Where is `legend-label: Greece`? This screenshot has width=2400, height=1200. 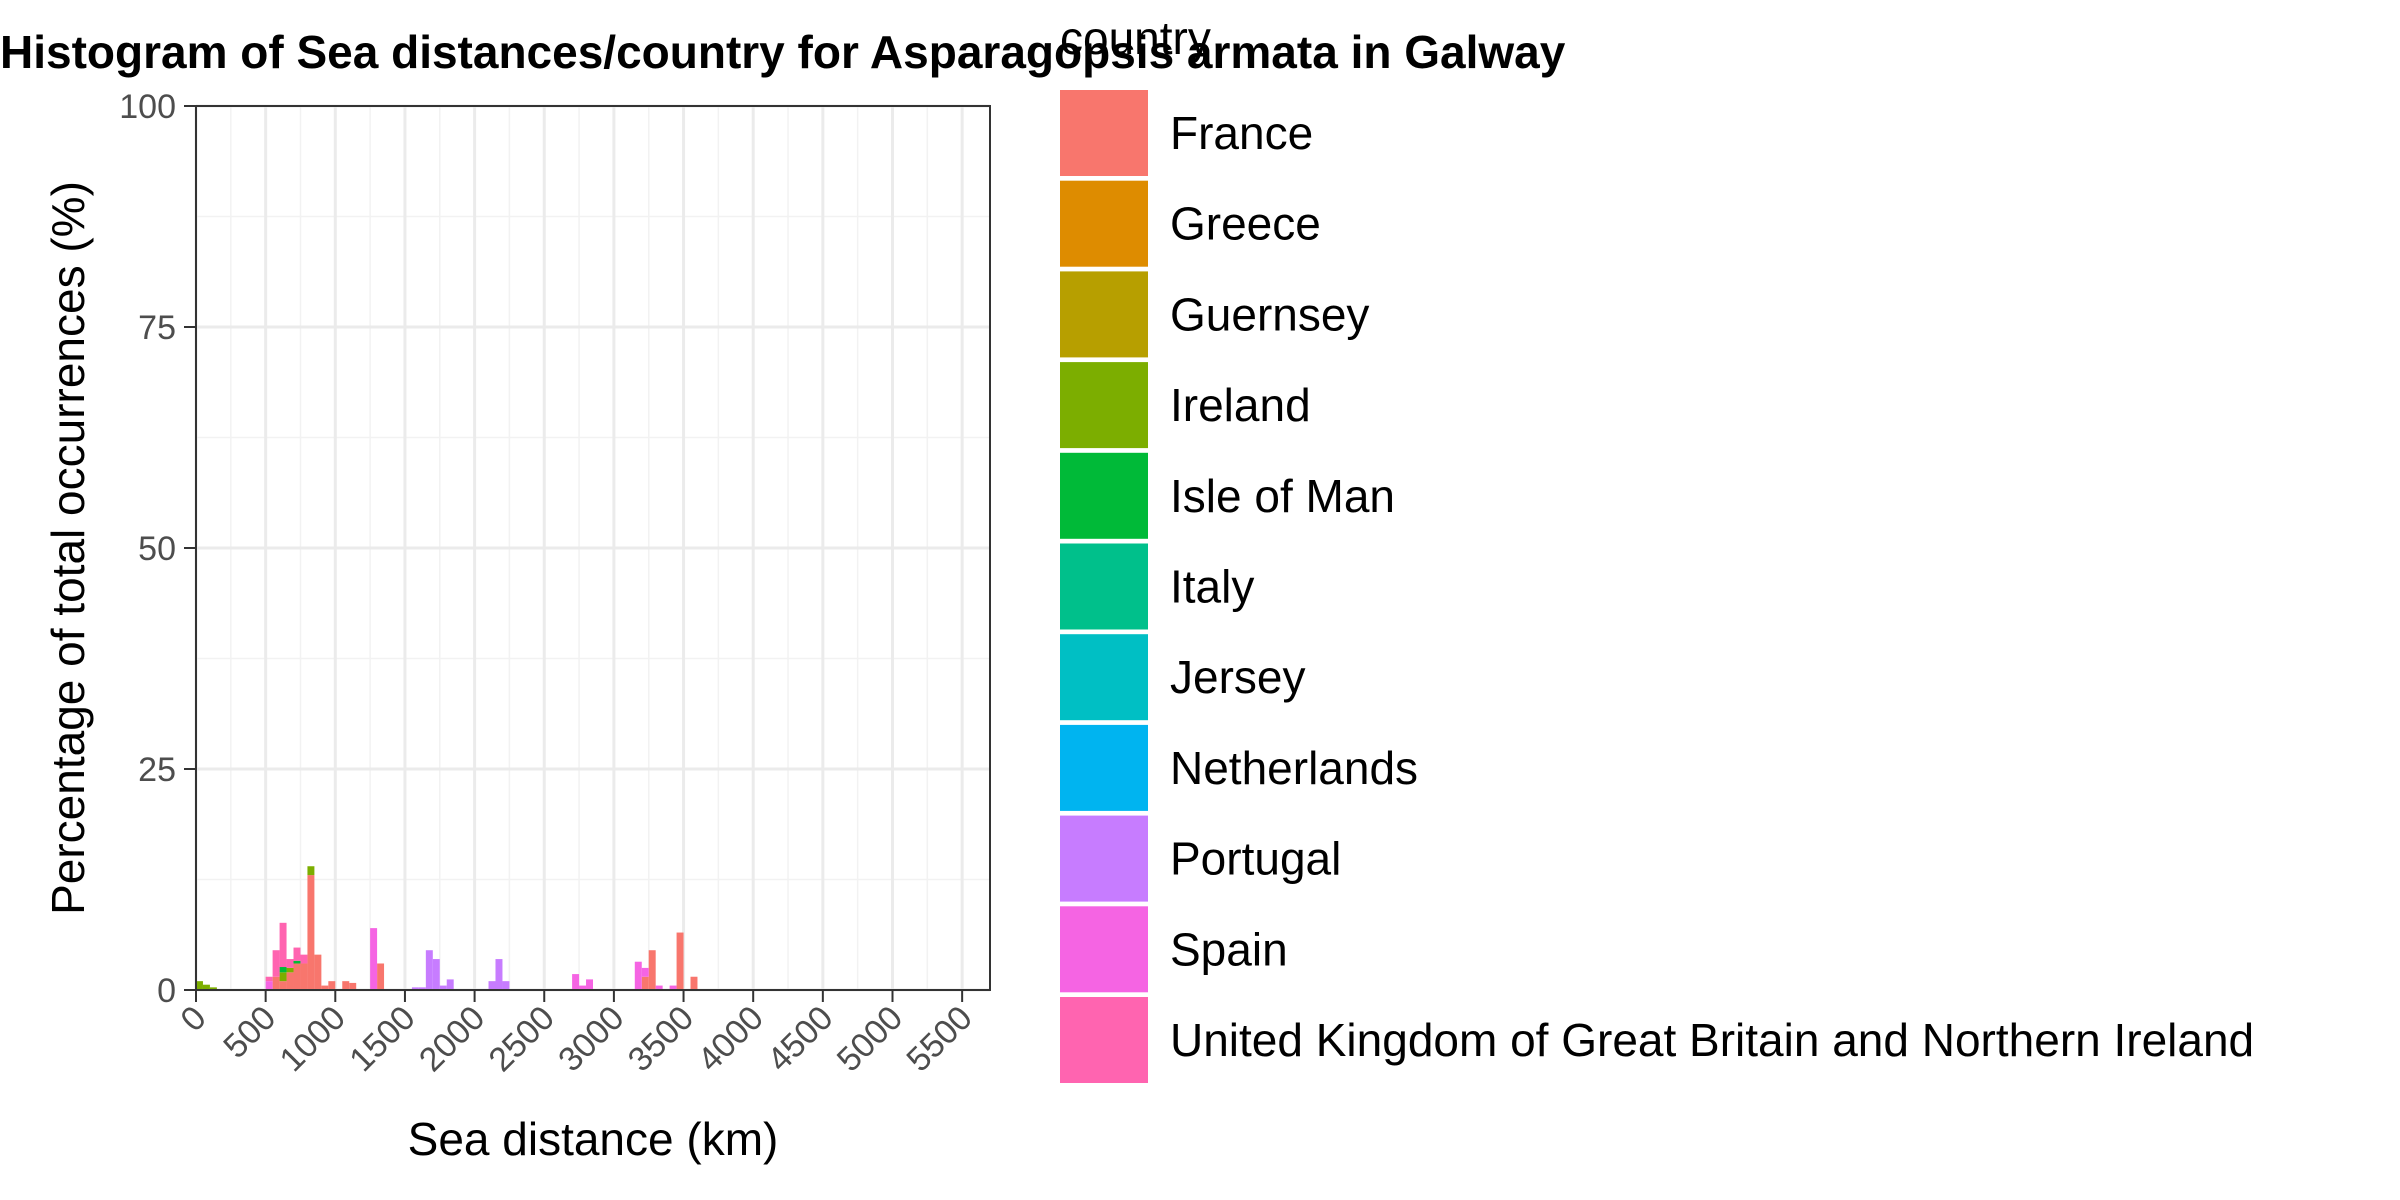
legend-label: Greece is located at coordinates (1245, 224).